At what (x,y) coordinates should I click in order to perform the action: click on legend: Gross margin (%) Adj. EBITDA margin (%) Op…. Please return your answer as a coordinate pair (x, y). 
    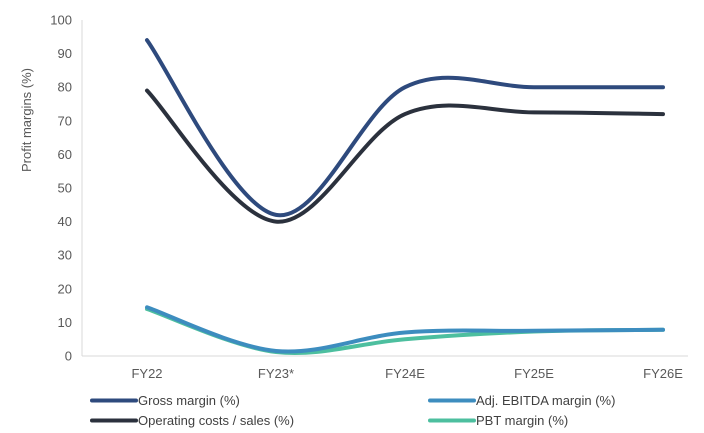
    Looking at the image, I should click on (352, 410).